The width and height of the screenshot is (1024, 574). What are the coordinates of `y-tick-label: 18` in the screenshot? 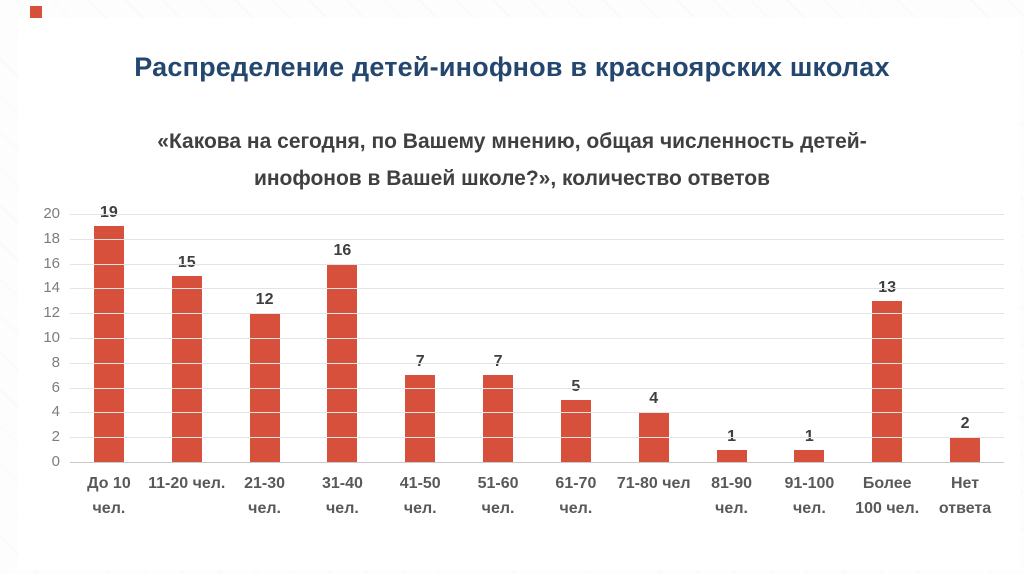 It's located at (51, 238).